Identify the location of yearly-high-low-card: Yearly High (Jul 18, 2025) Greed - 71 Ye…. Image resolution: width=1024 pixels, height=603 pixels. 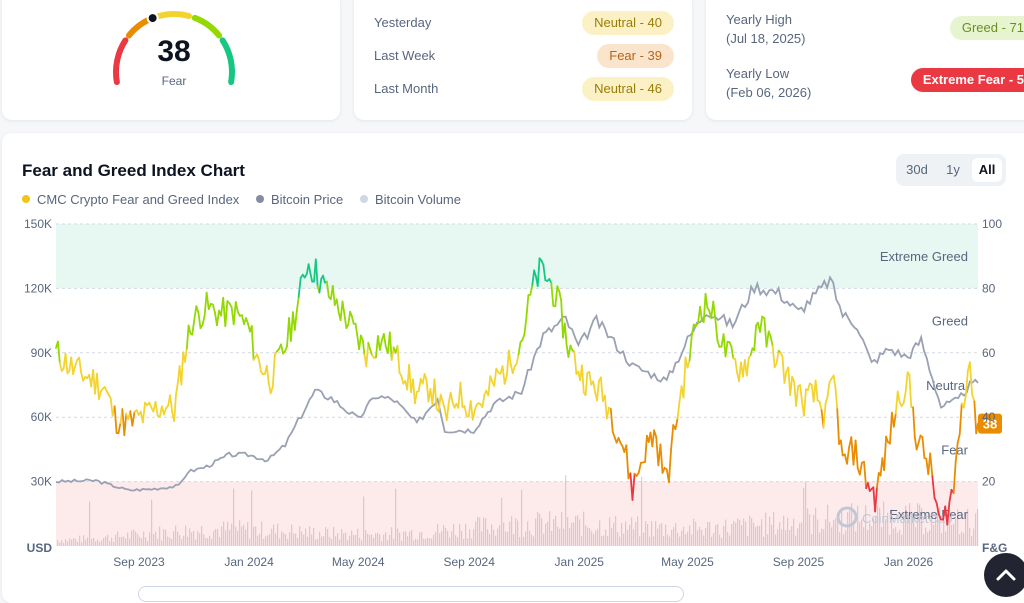
(865, 60).